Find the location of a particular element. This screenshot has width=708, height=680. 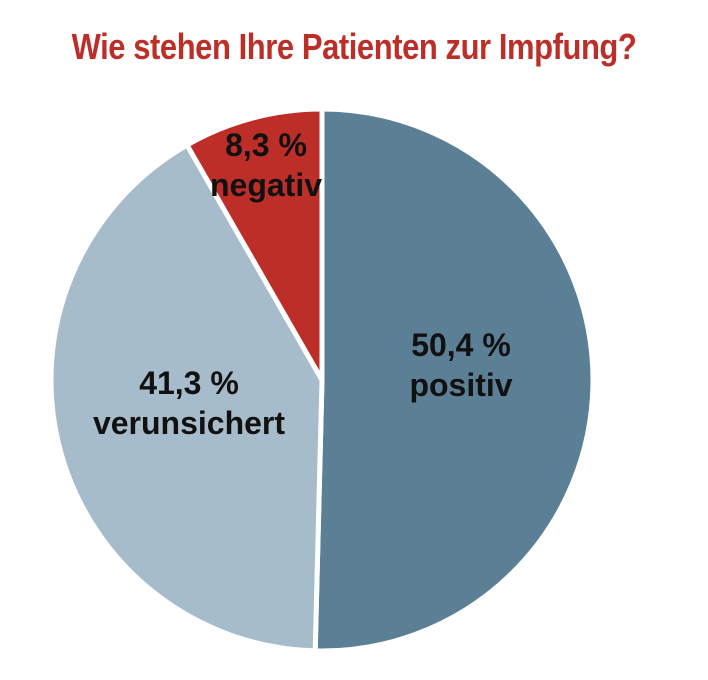

slice-value-label-negativ: 8,3 % is located at coordinates (266, 145).